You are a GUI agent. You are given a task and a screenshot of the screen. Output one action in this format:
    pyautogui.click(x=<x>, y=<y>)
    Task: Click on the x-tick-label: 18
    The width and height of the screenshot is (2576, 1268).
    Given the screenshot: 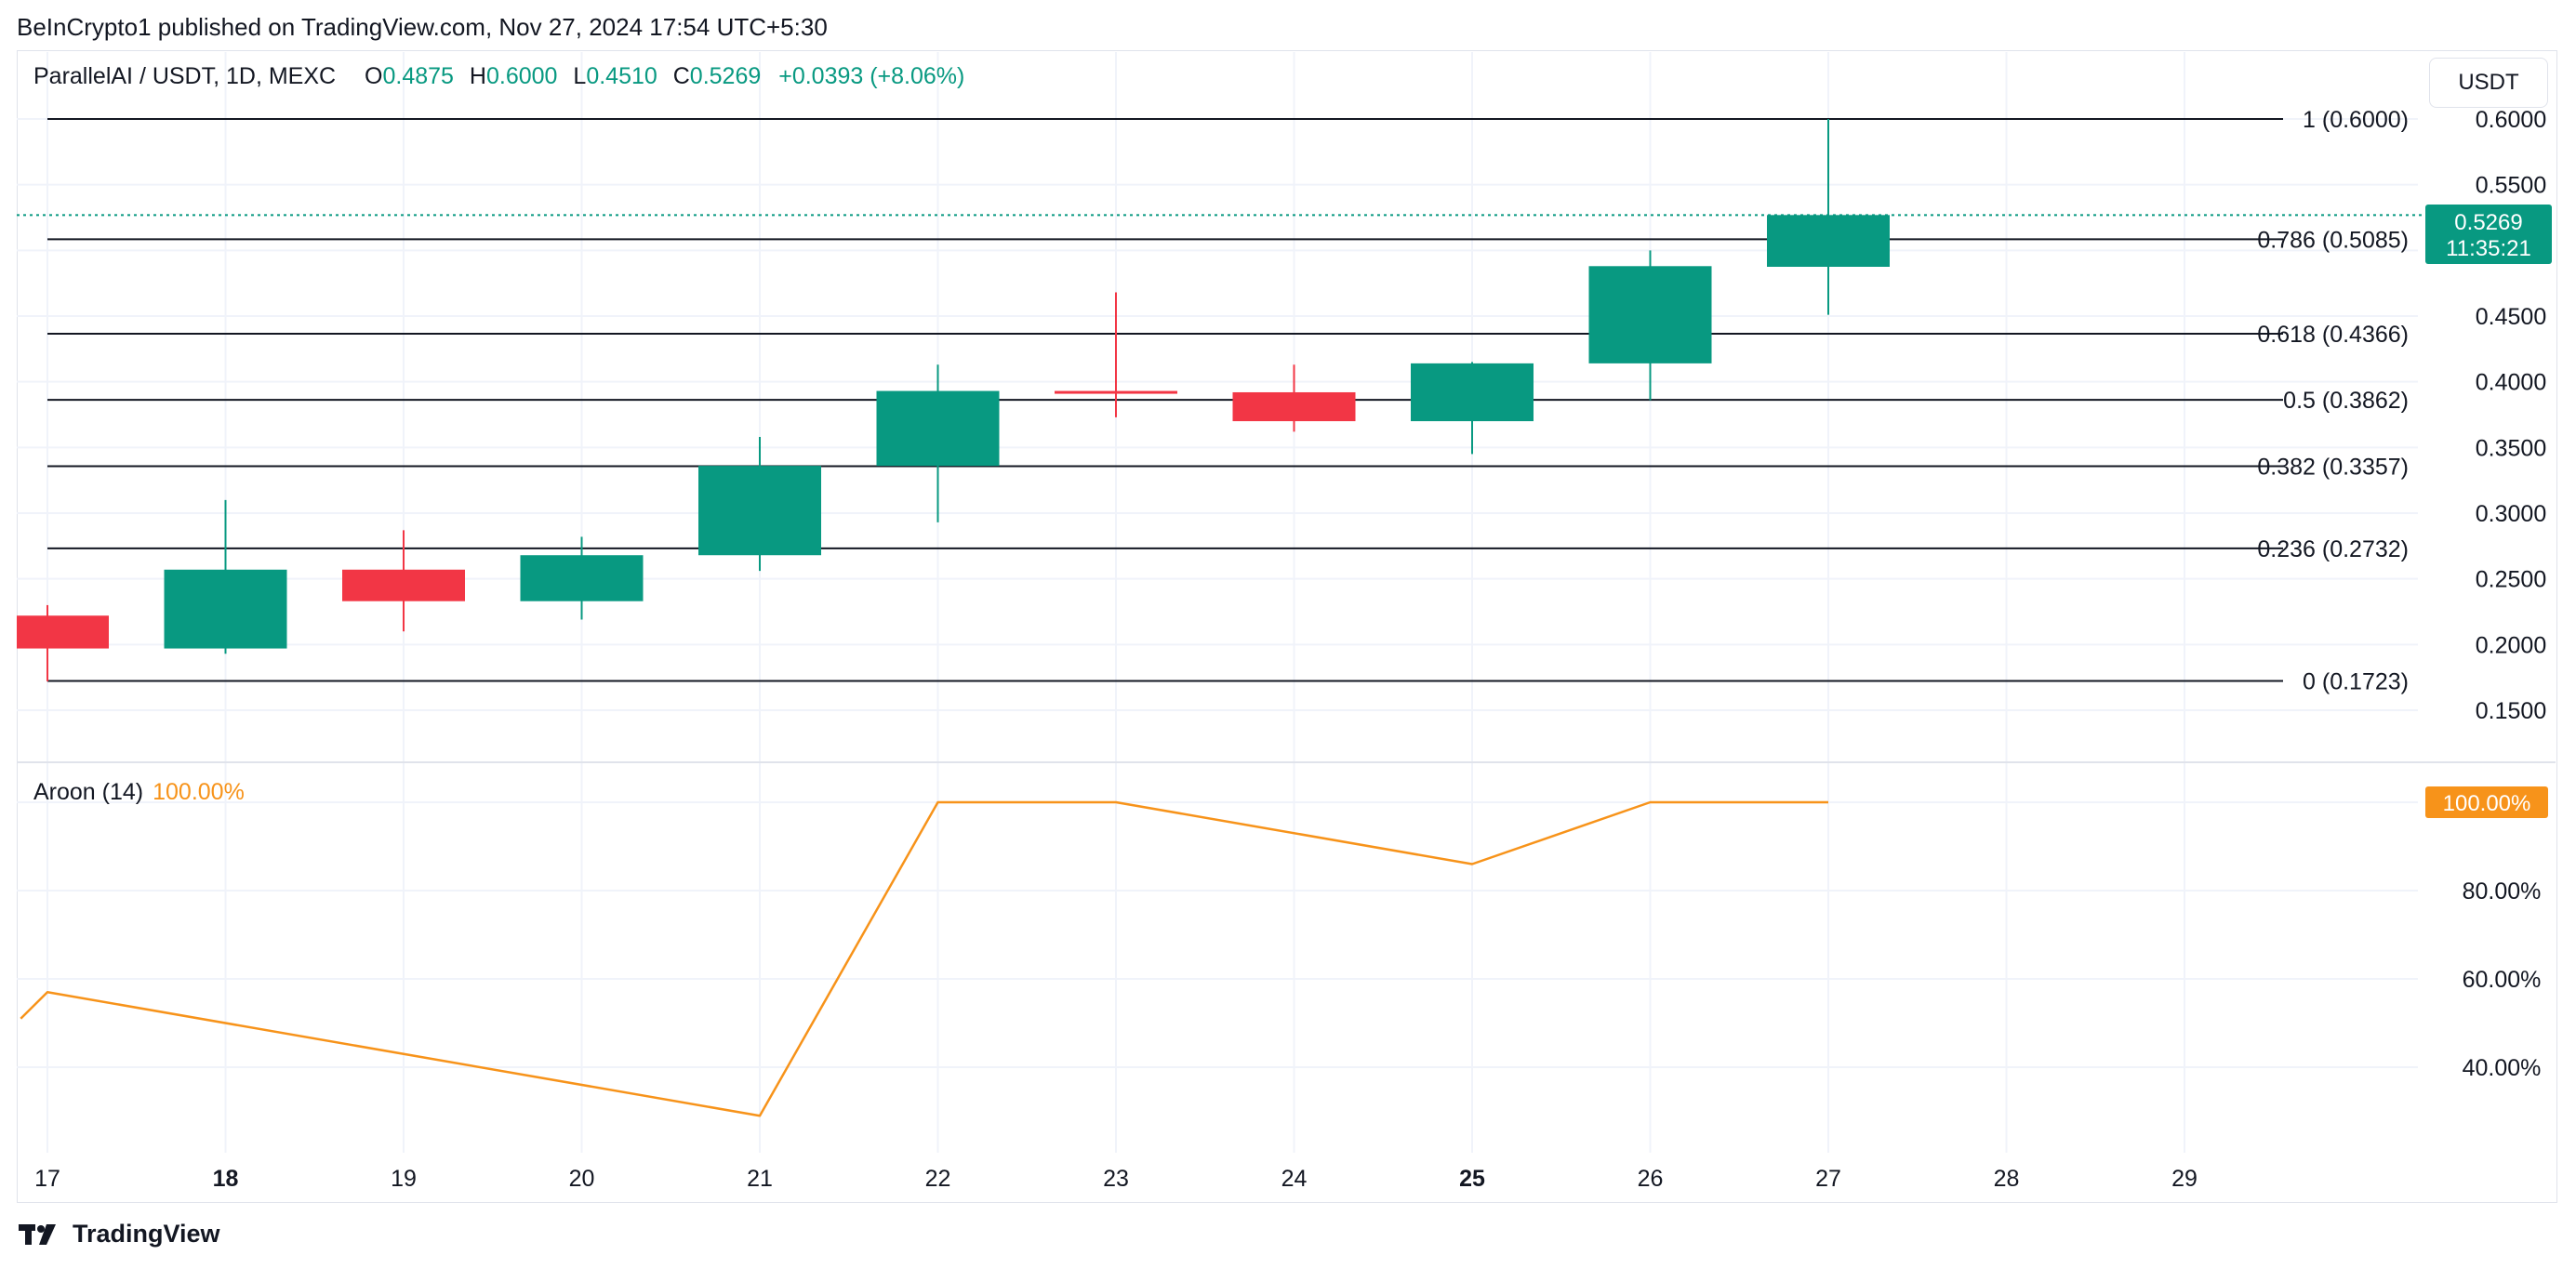 What is the action you would take?
    pyautogui.click(x=226, y=1179)
    